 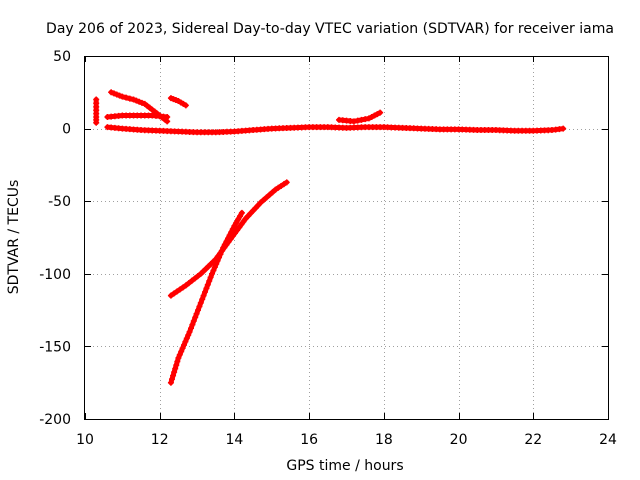 What do you see at coordinates (309, 440) in the screenshot?
I see `x-tick-label: 16` at bounding box center [309, 440].